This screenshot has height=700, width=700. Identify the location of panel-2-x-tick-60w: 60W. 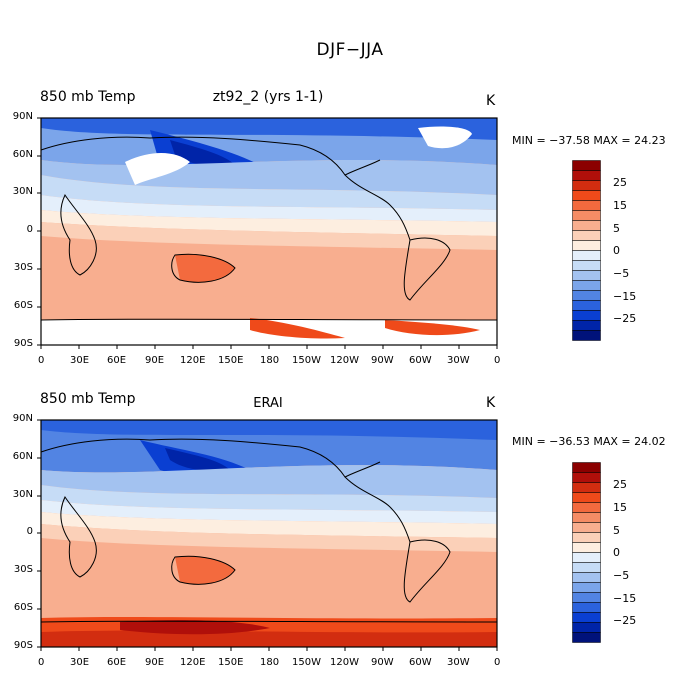
(420, 662).